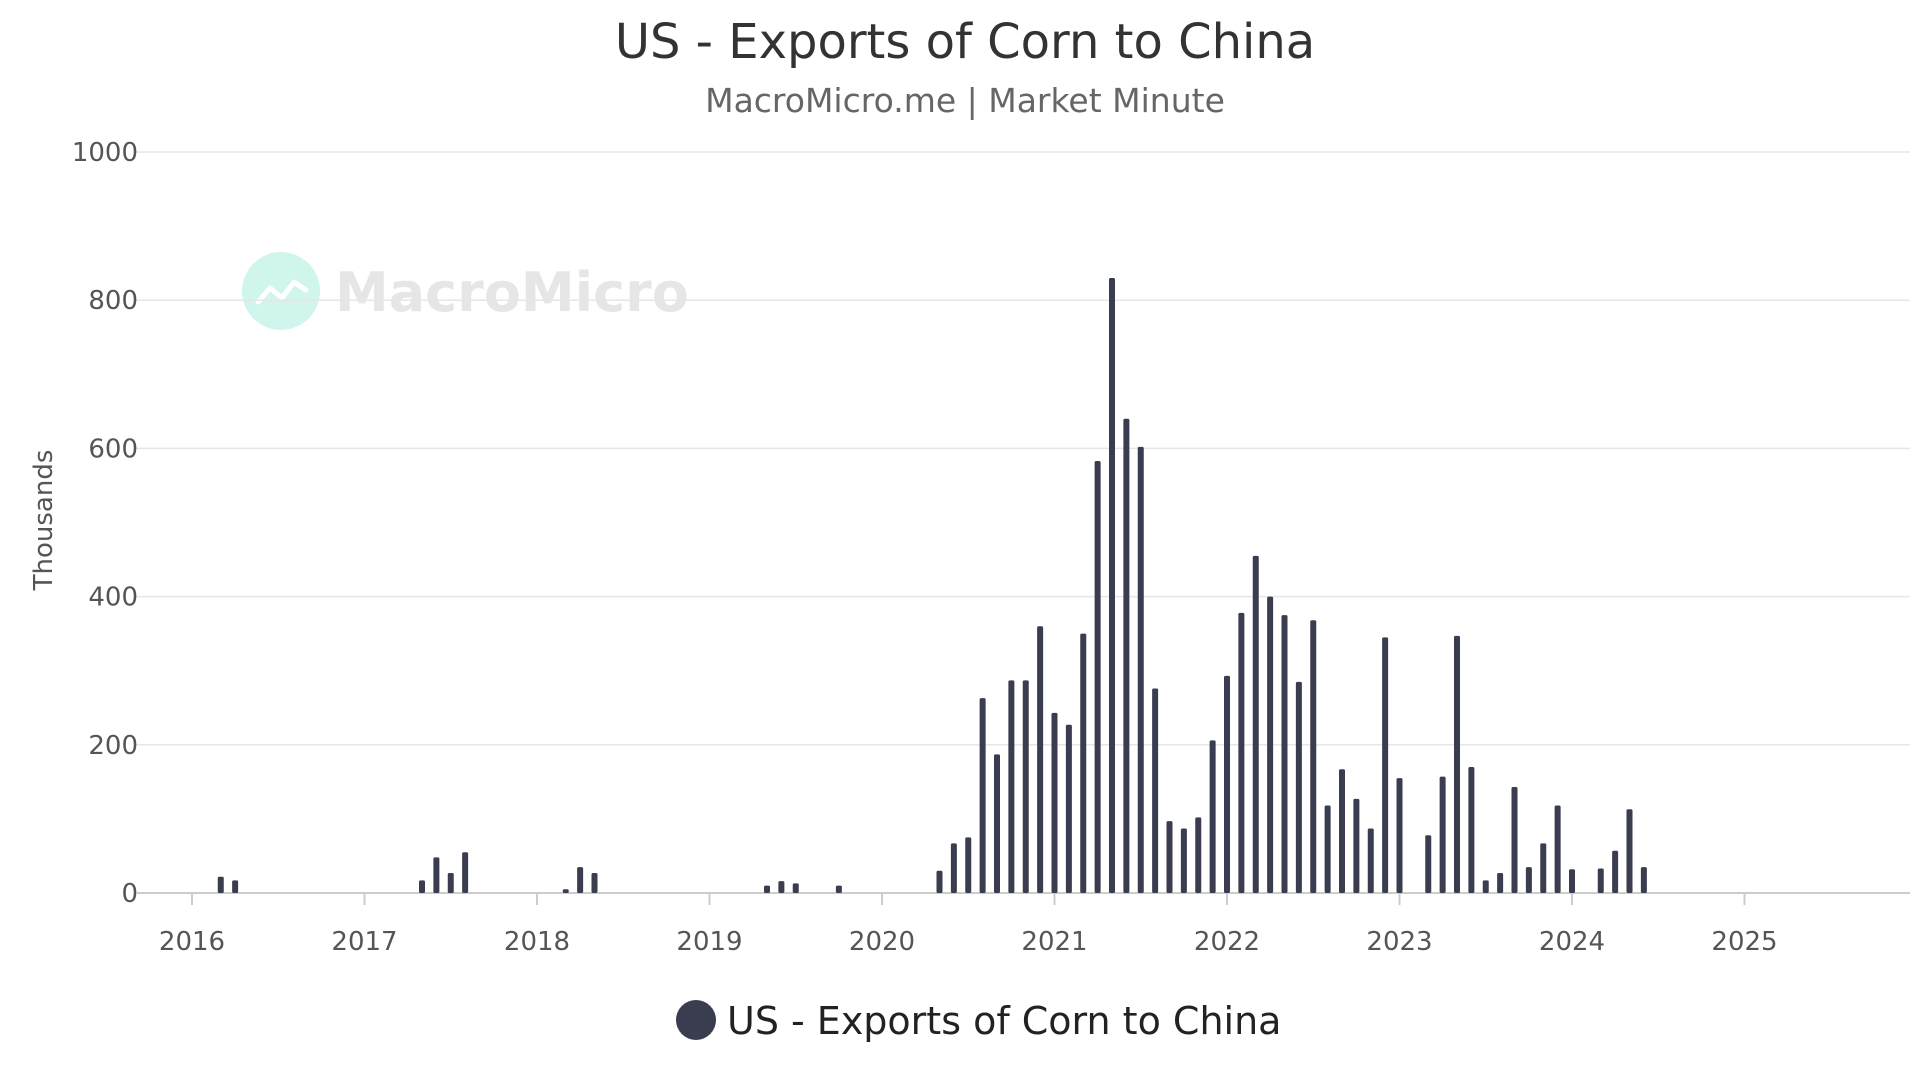  What do you see at coordinates (1744, 942) in the screenshot?
I see `x-tick-label-2025: 2025` at bounding box center [1744, 942].